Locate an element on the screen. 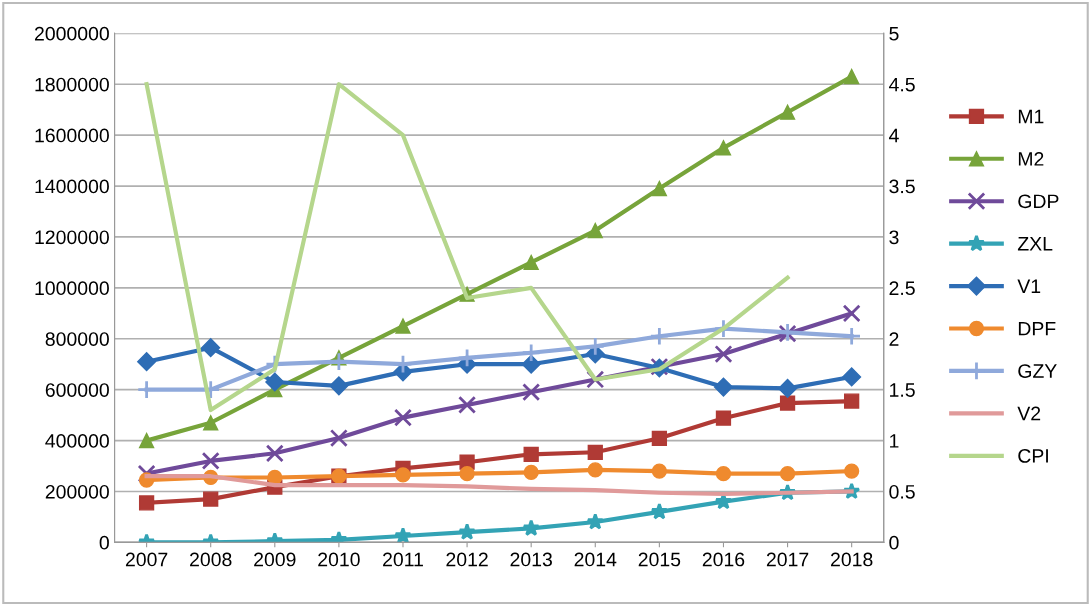  y2-tick-label: 3 is located at coordinates (894, 237).